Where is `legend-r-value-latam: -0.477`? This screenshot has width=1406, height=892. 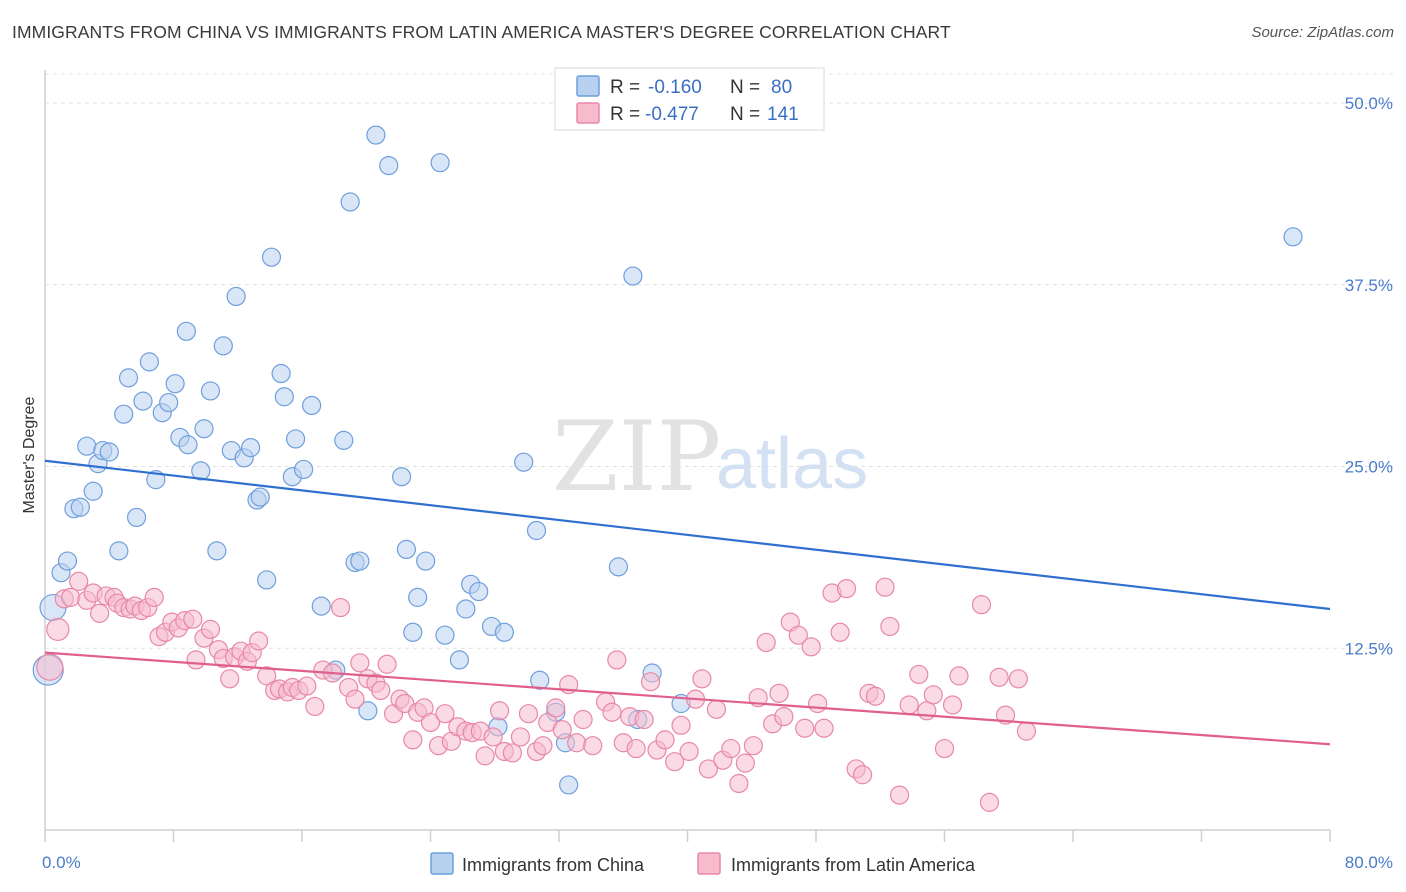
legend-r-value-latam: -0.477 is located at coordinates (672, 114).